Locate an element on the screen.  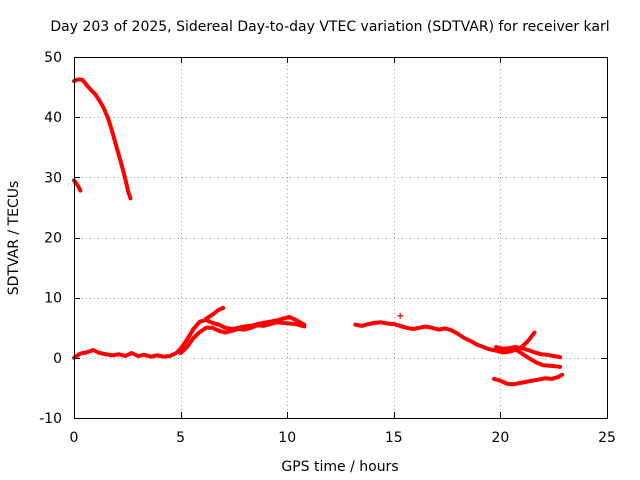
series-track-morning-peak is located at coordinates (215, 313).